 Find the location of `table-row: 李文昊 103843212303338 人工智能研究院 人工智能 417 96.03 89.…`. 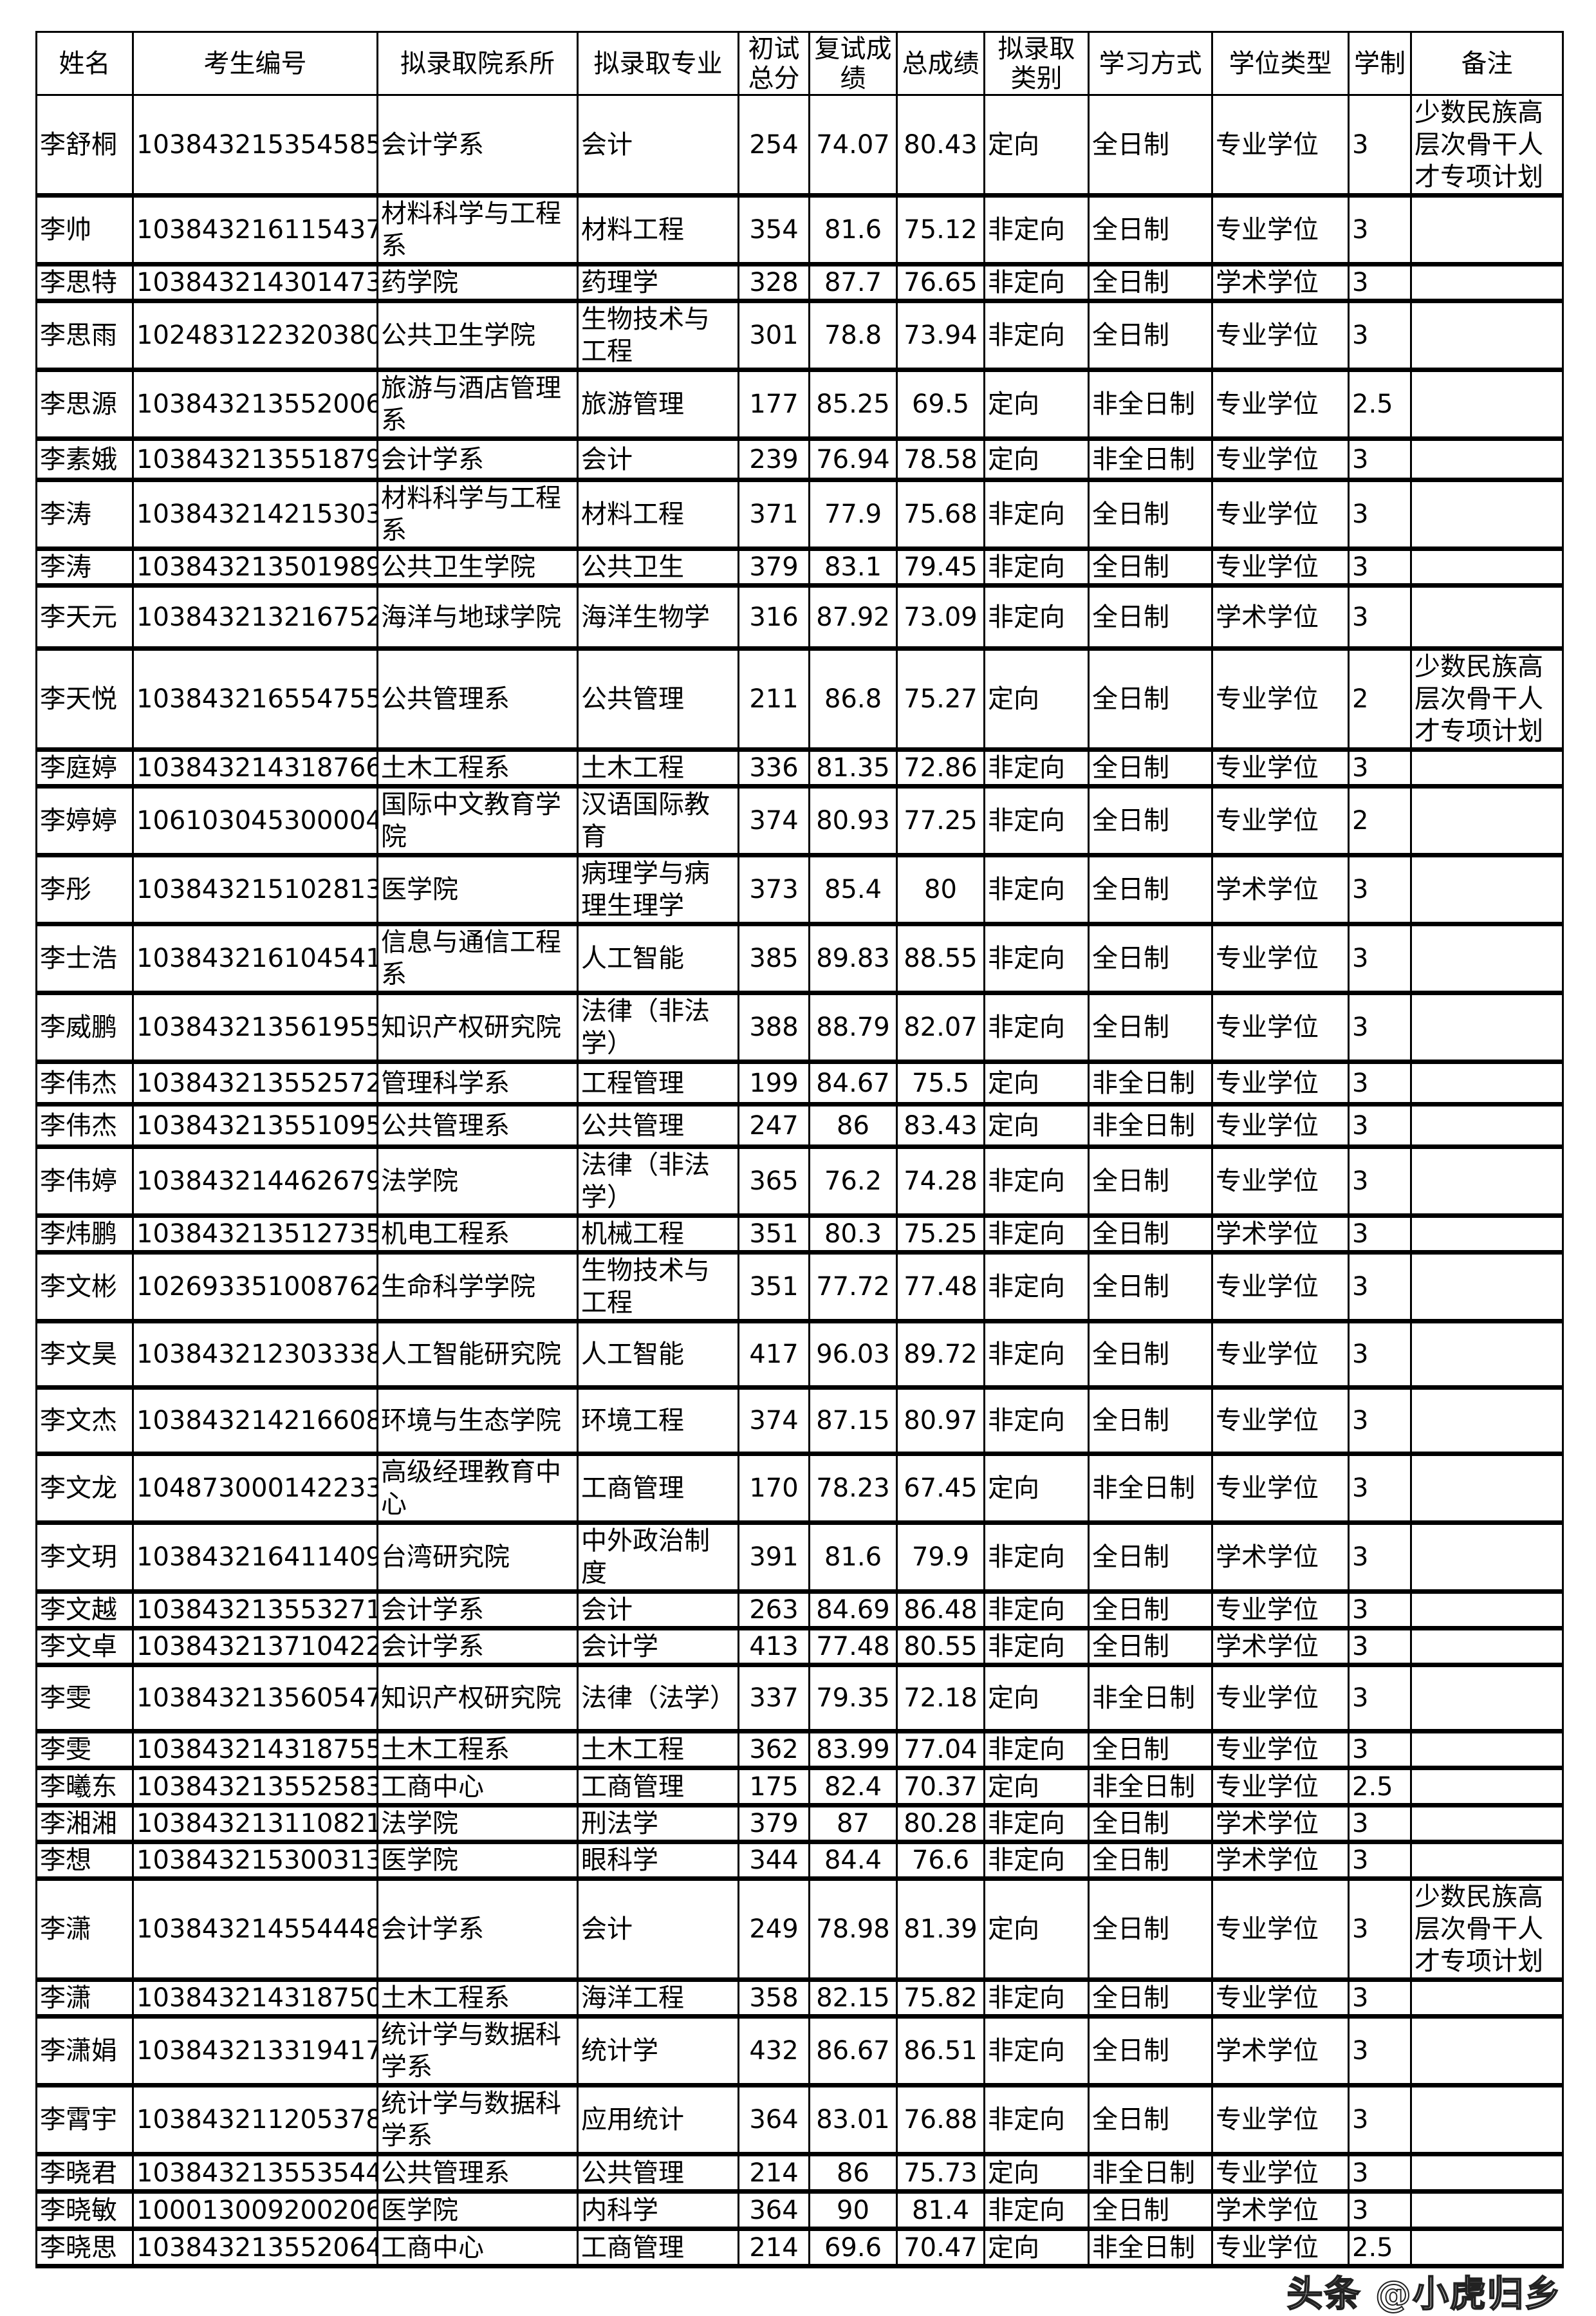

table-row: 李文昊 103843212303338 人工智能研究院 人工智能 417 96.03 89.… is located at coordinates (799, 1355).